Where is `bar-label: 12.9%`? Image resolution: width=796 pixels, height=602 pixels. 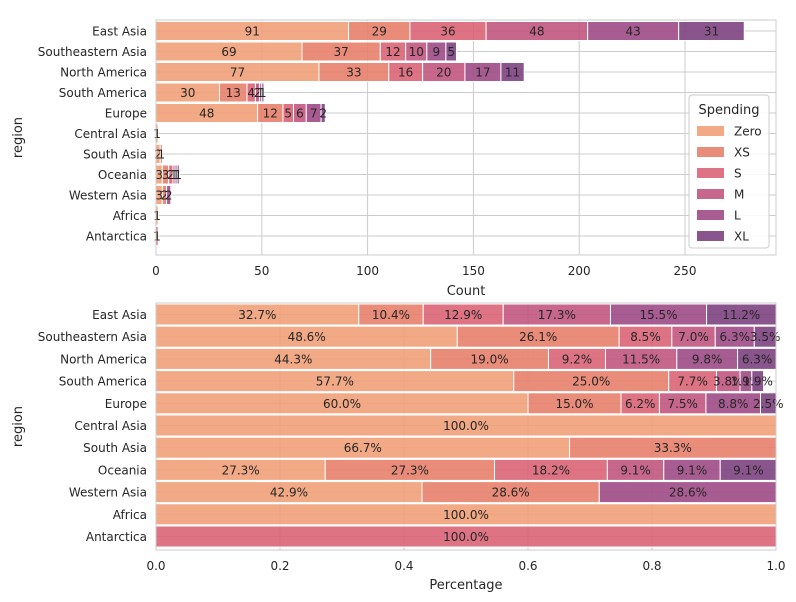 bar-label: 12.9% is located at coordinates (463, 315).